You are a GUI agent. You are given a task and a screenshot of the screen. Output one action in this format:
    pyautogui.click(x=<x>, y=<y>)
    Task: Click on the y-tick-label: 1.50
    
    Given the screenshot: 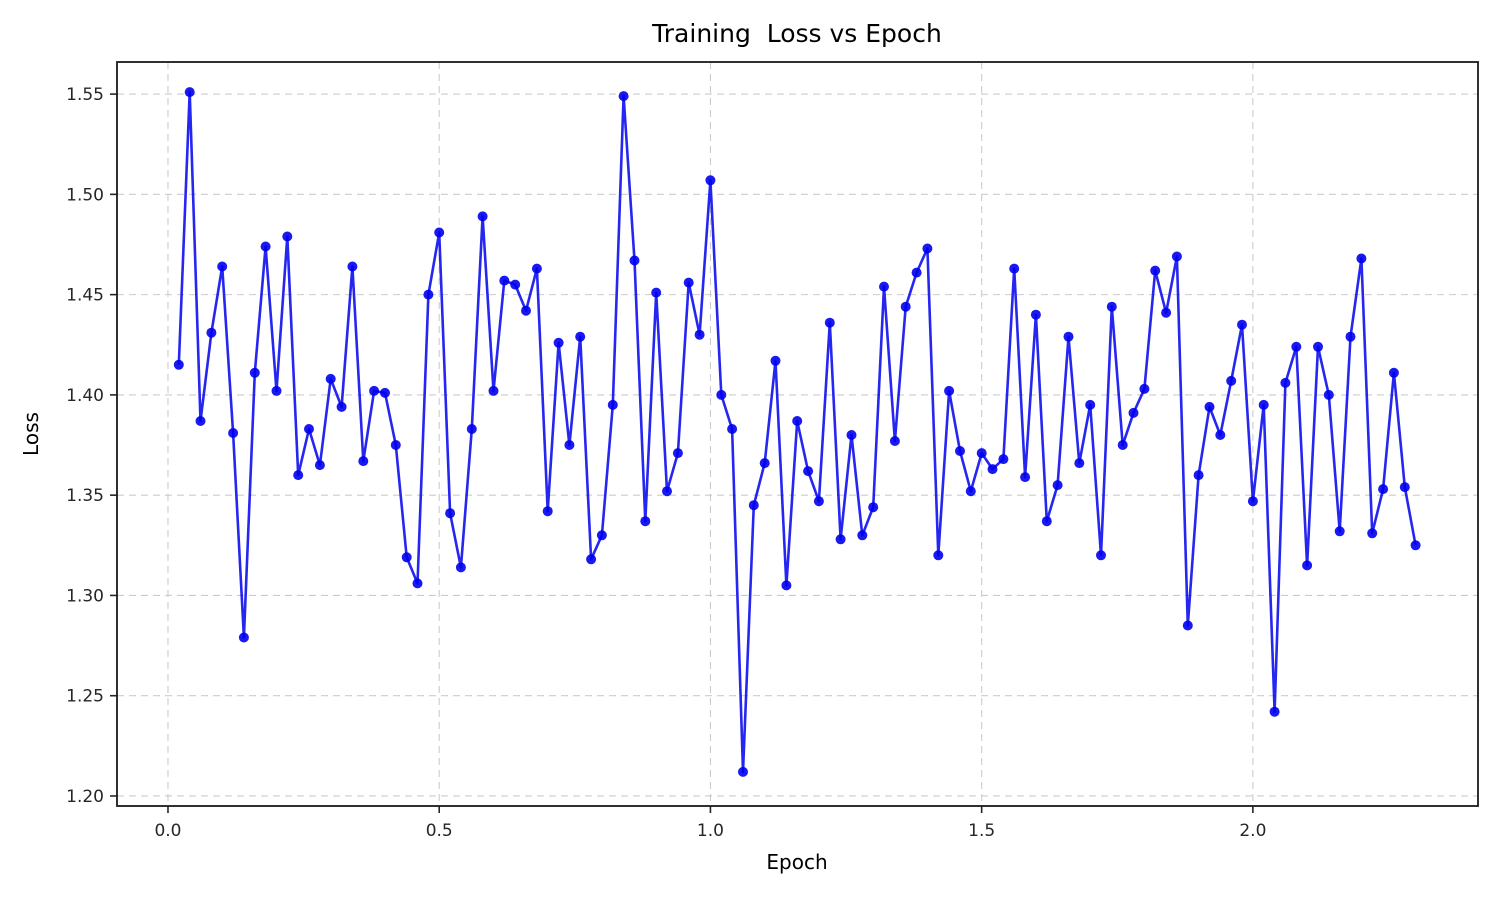 What is the action you would take?
    pyautogui.click(x=85, y=195)
    